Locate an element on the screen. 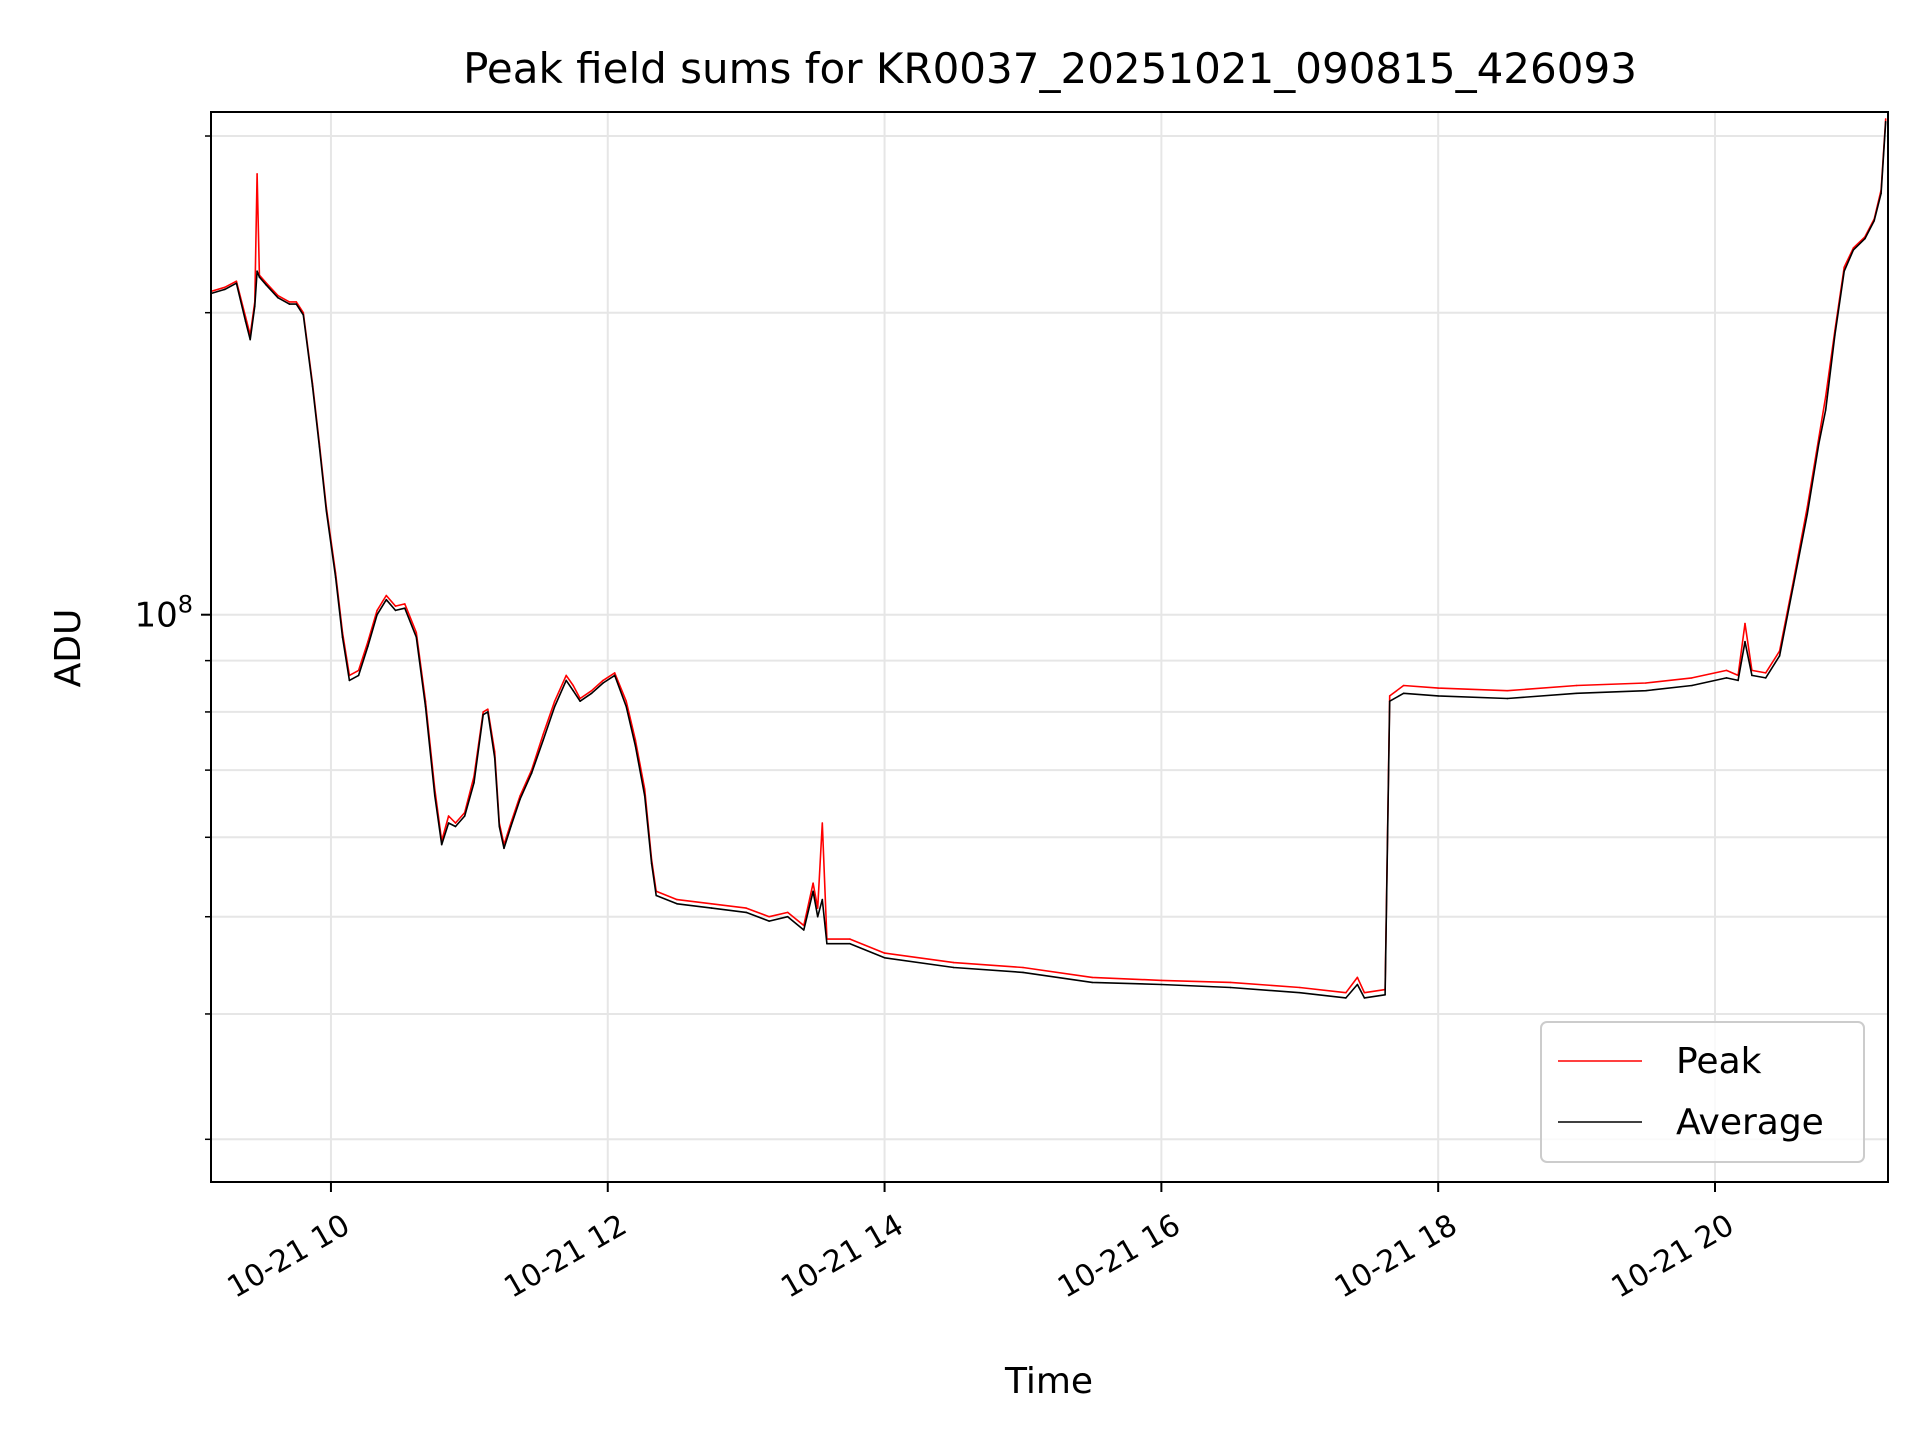 Image resolution: width=1920 pixels, height=1444 pixels. legend: Peak Average is located at coordinates (1702, 1092).